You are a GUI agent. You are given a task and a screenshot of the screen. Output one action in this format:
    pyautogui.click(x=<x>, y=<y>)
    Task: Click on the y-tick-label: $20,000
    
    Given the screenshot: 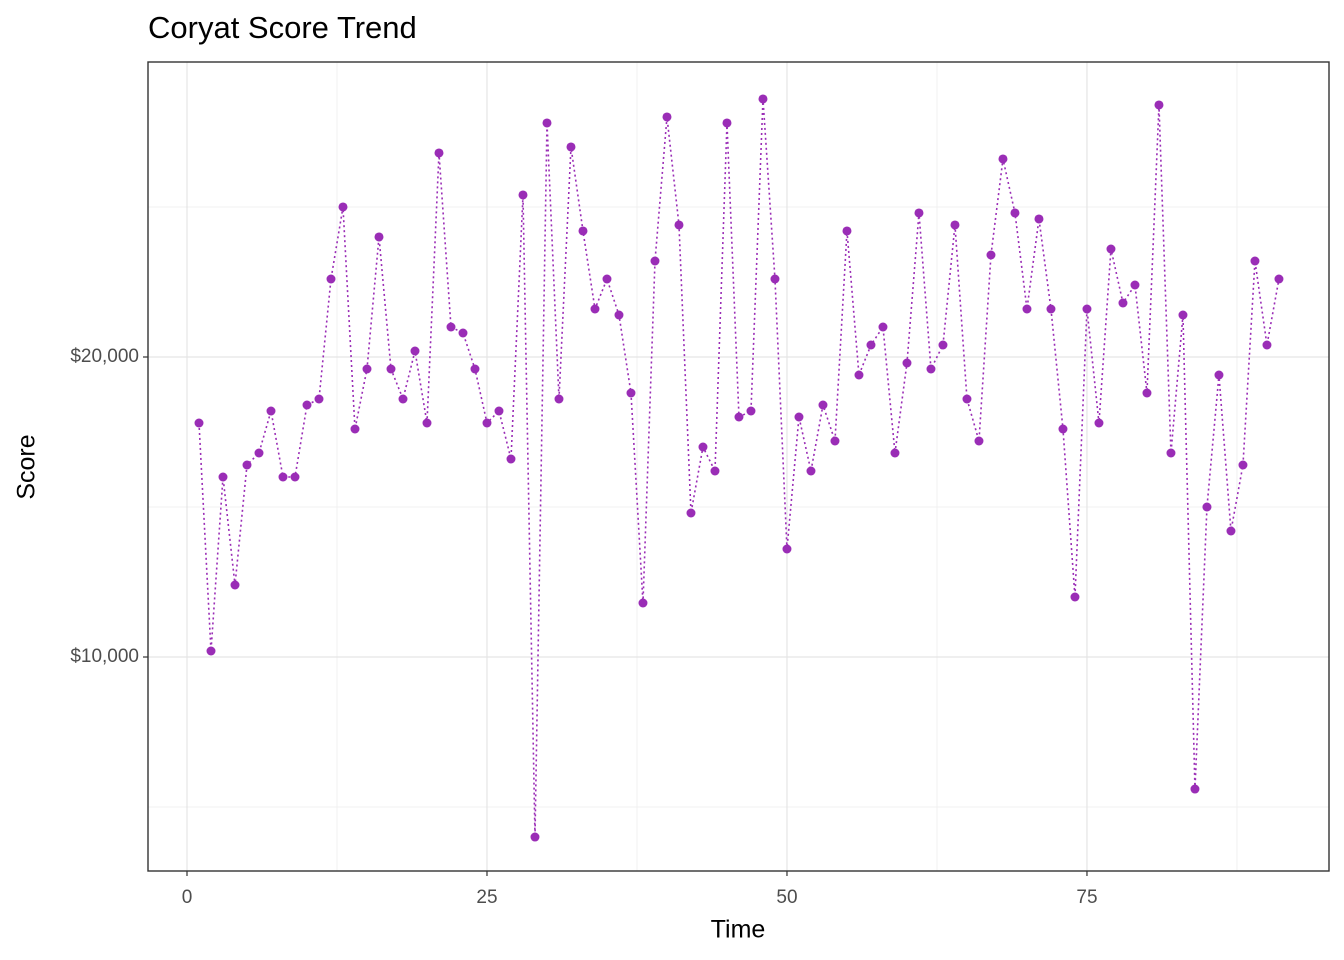 What is the action you would take?
    pyautogui.click(x=104, y=356)
    